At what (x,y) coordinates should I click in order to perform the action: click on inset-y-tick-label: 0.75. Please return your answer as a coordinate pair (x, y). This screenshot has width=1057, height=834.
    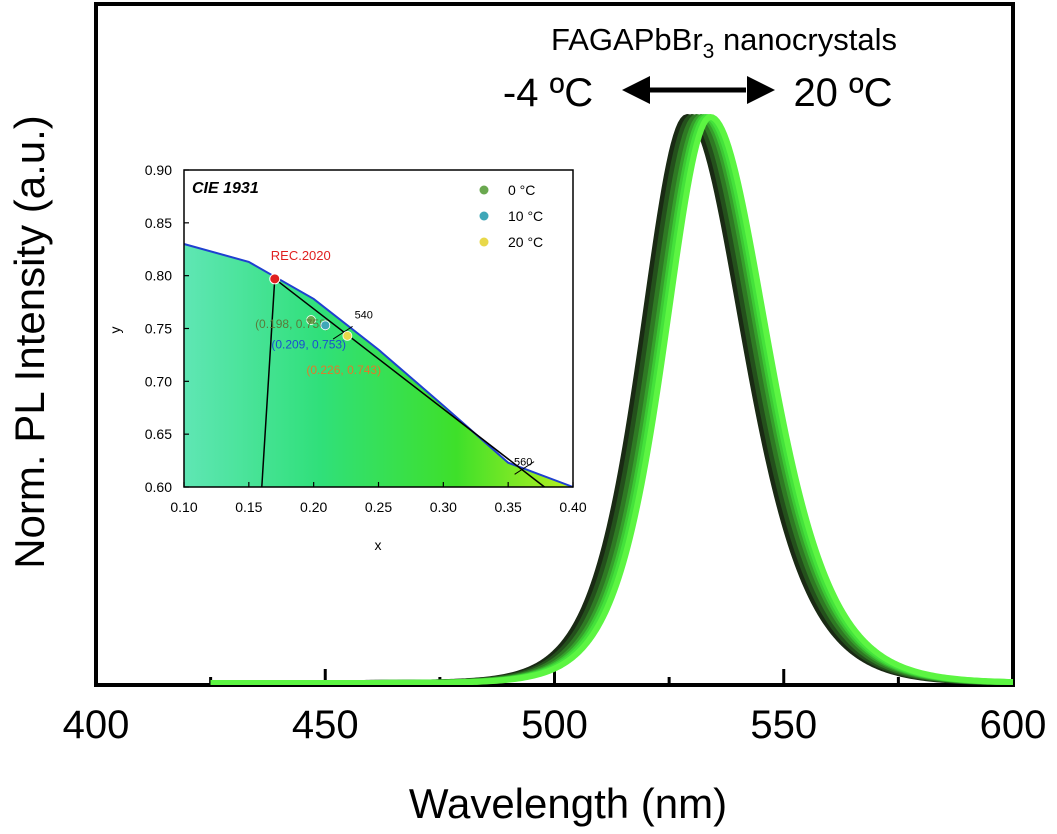
    Looking at the image, I should click on (158, 329).